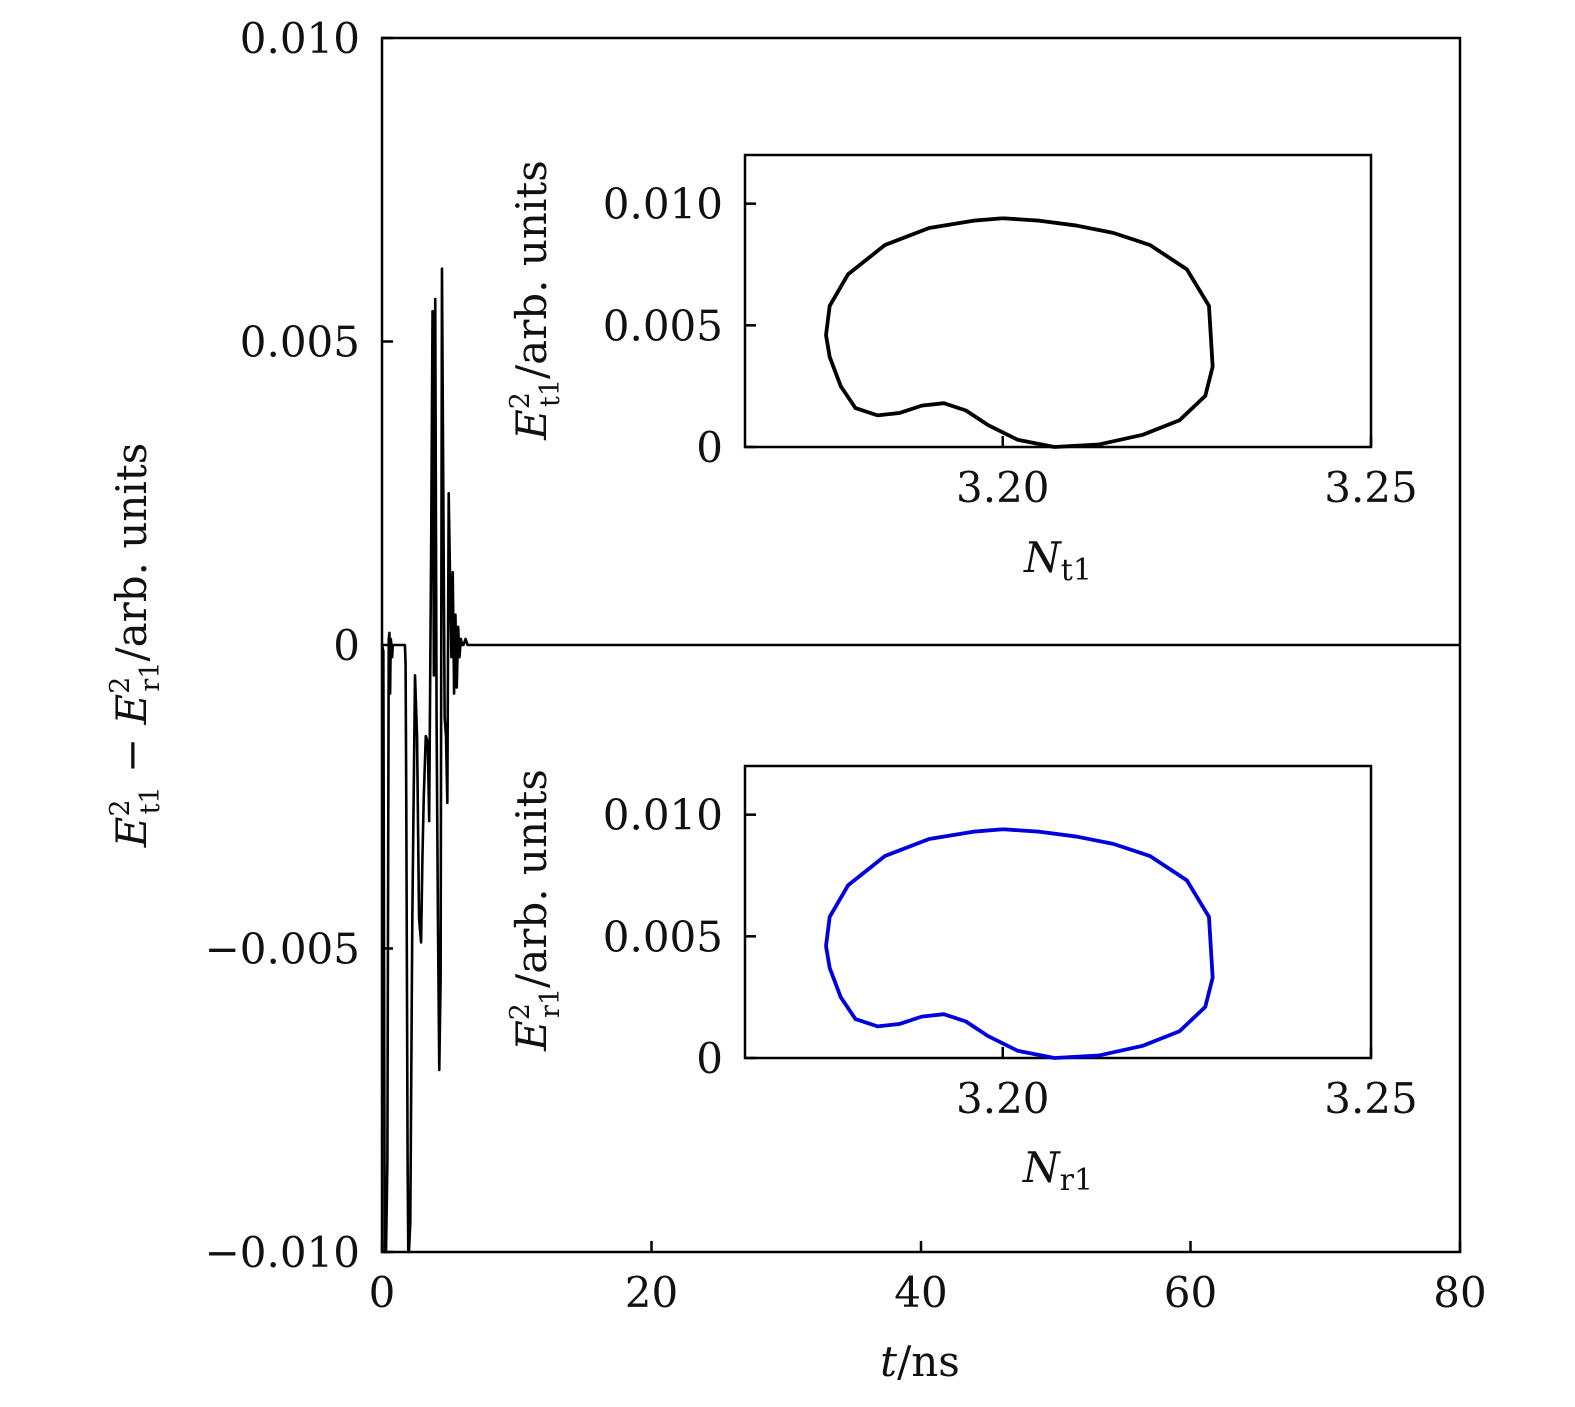 This screenshot has width=1575, height=1407. Describe the element at coordinates (300, 38) in the screenshot. I see `main-y-tick-label: 0.010` at that location.